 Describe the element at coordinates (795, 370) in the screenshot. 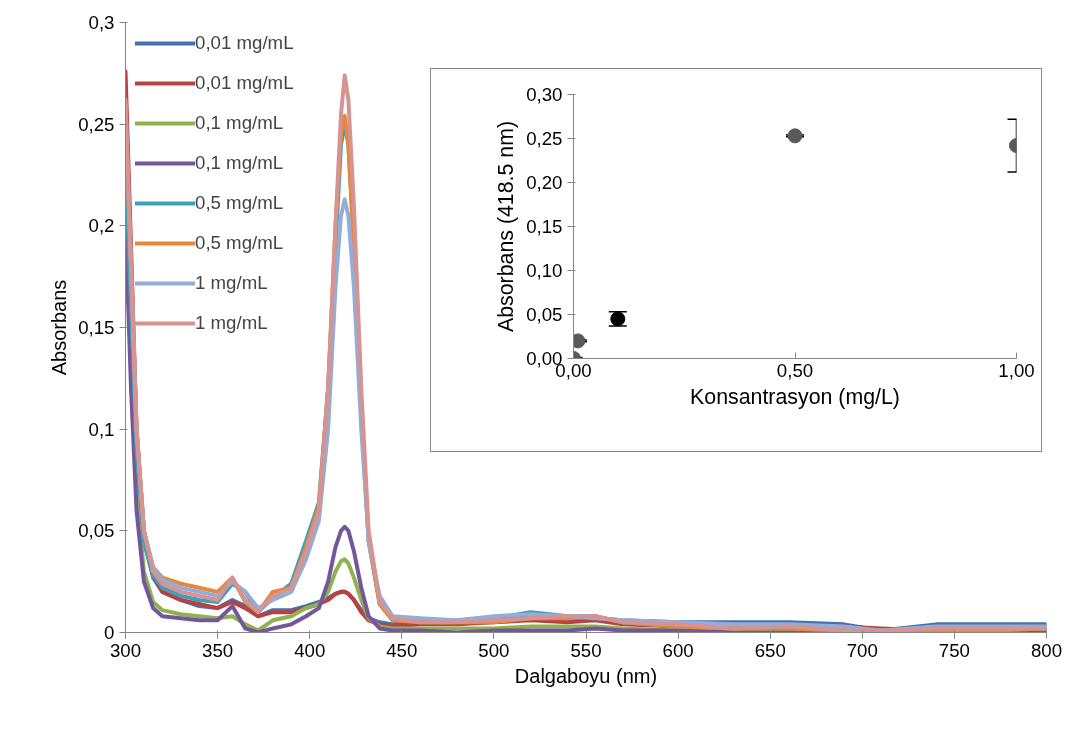

I see `x-tick-label: 0,50` at that location.